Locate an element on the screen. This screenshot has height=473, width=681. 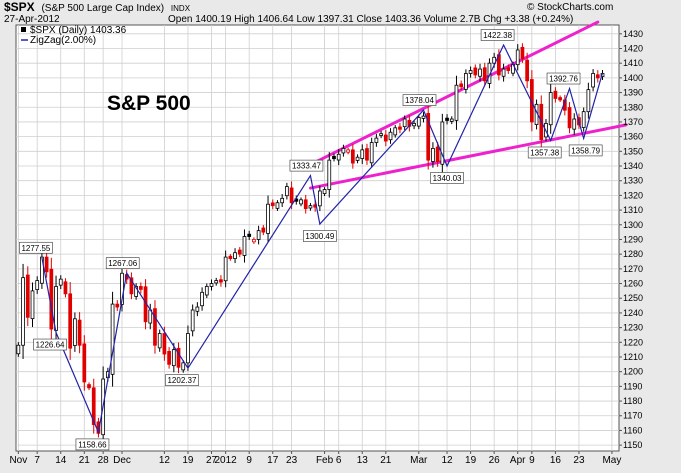
y-tick-label: 1280 is located at coordinates (633, 254).